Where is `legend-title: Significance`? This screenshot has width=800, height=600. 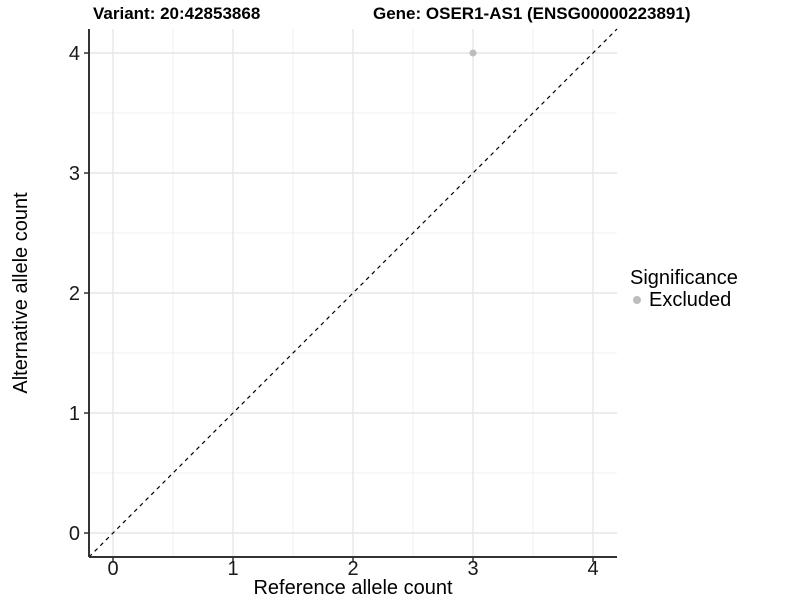 legend-title: Significance is located at coordinates (684, 278).